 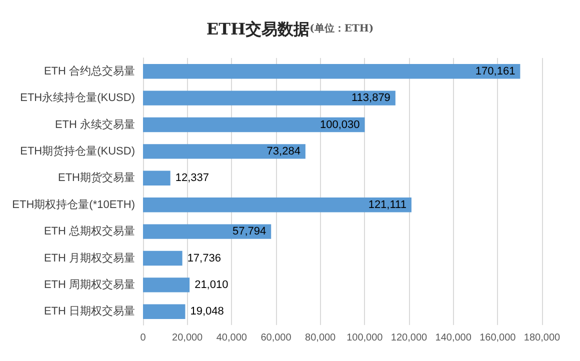 I want to click on y-tick-label: ETH永续持仓量(KUSD), so click(x=77, y=97).